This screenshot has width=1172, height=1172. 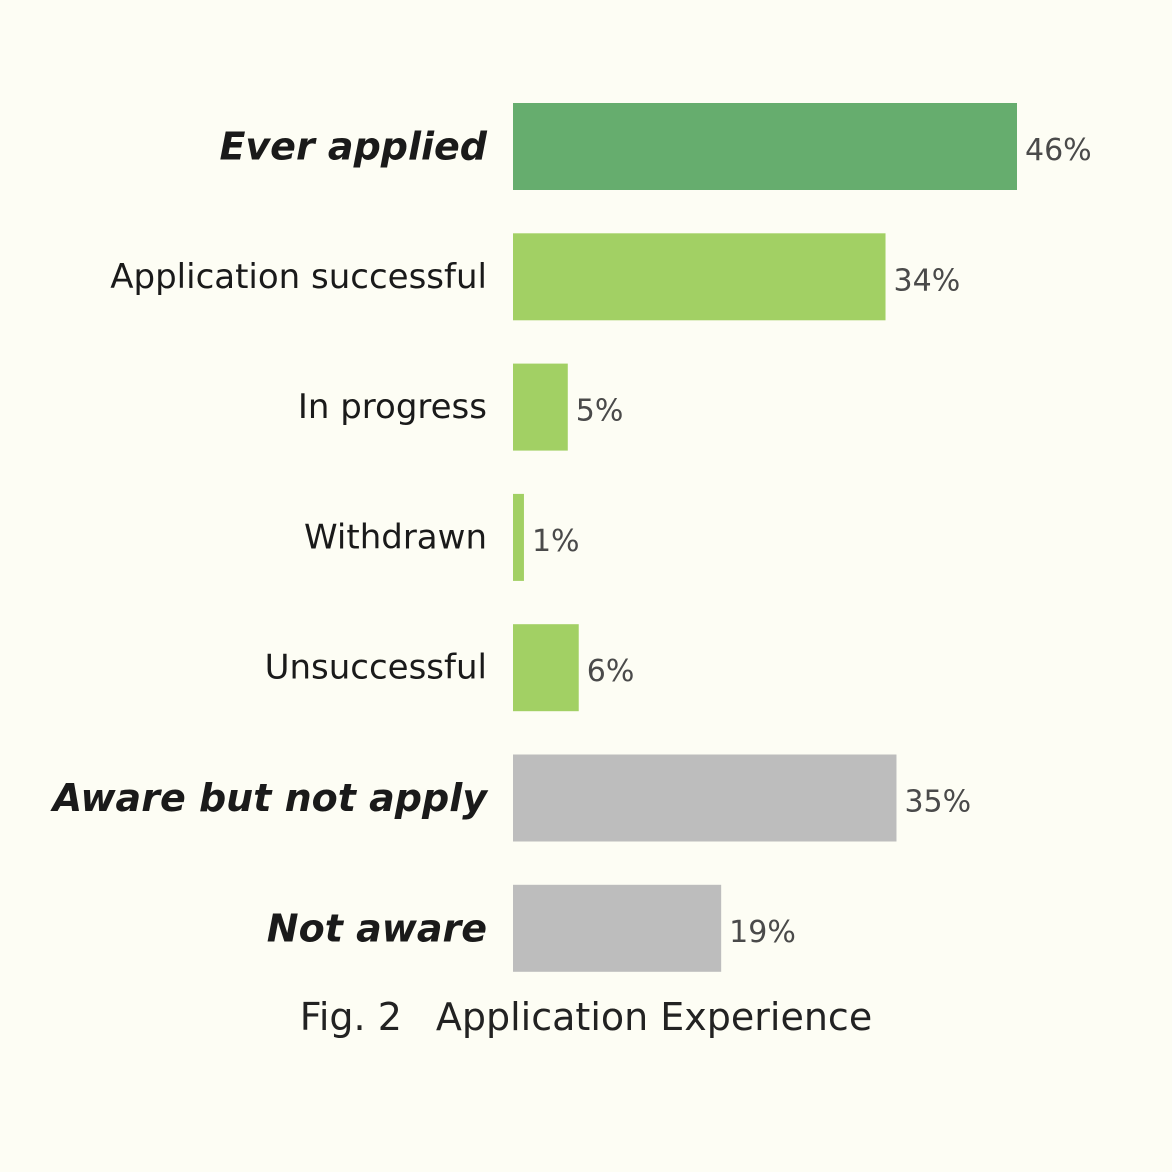 What do you see at coordinates (377, 928) in the screenshot?
I see `category-label: Not aware` at bounding box center [377, 928].